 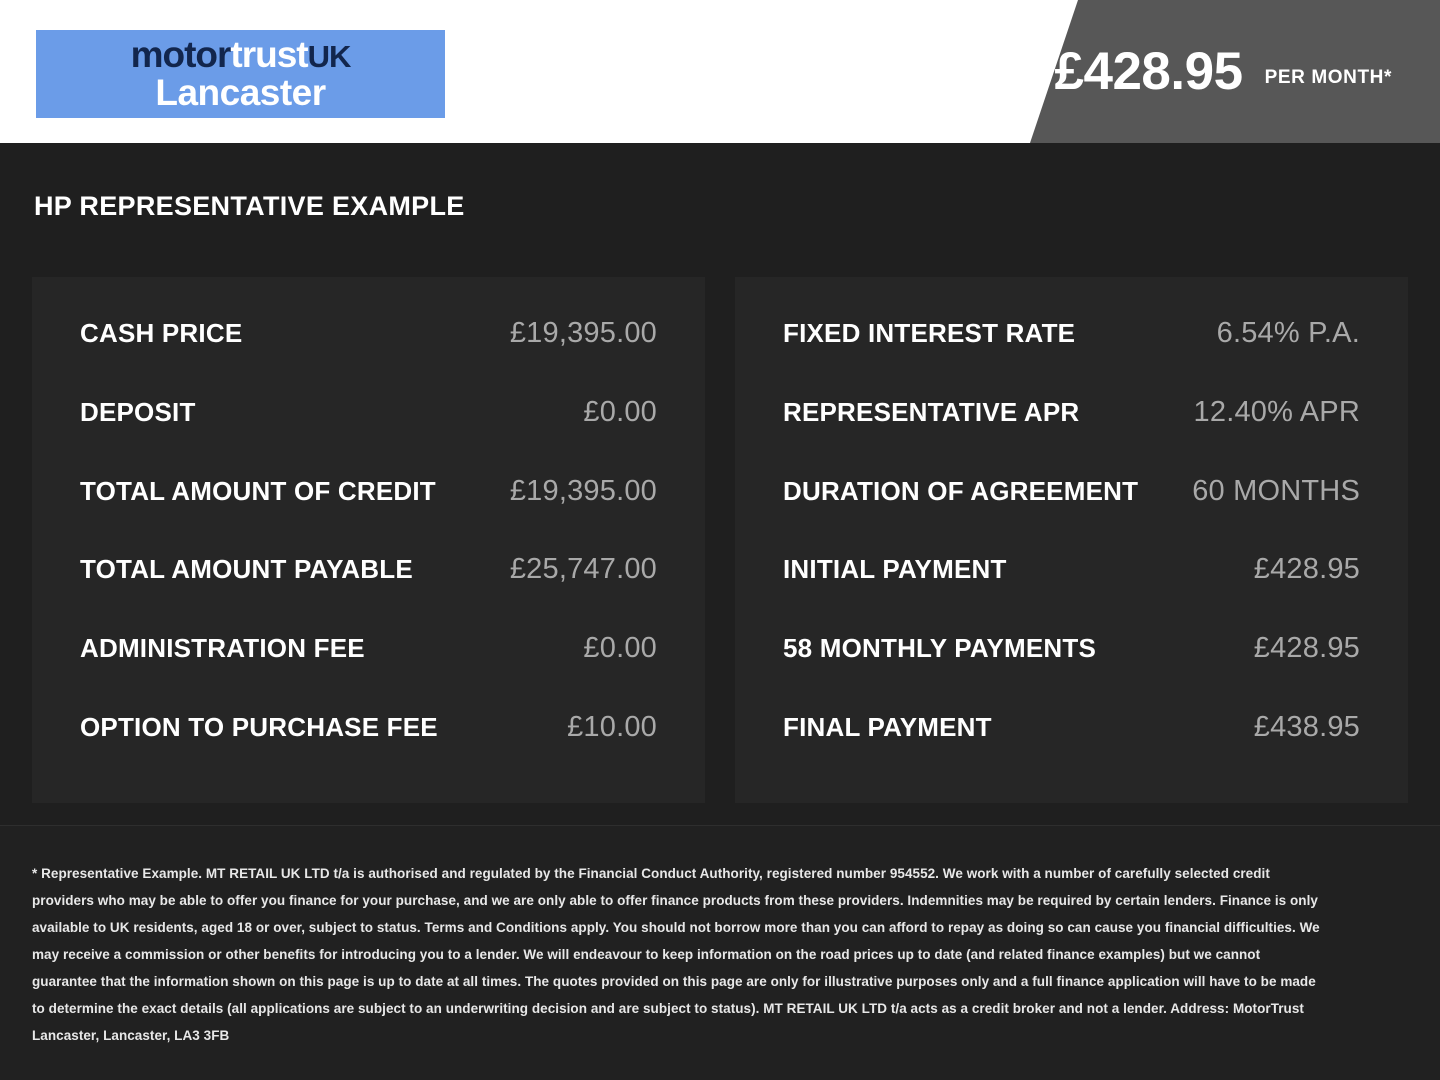 I want to click on row-label: DEPOSIT, so click(x=138, y=411).